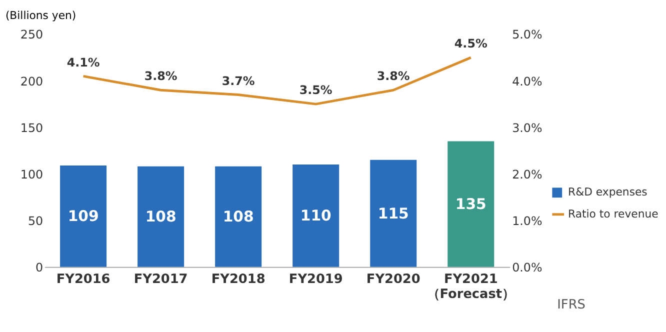 The height and width of the screenshot is (332, 666). I want to click on data-label: 109, so click(83, 217).